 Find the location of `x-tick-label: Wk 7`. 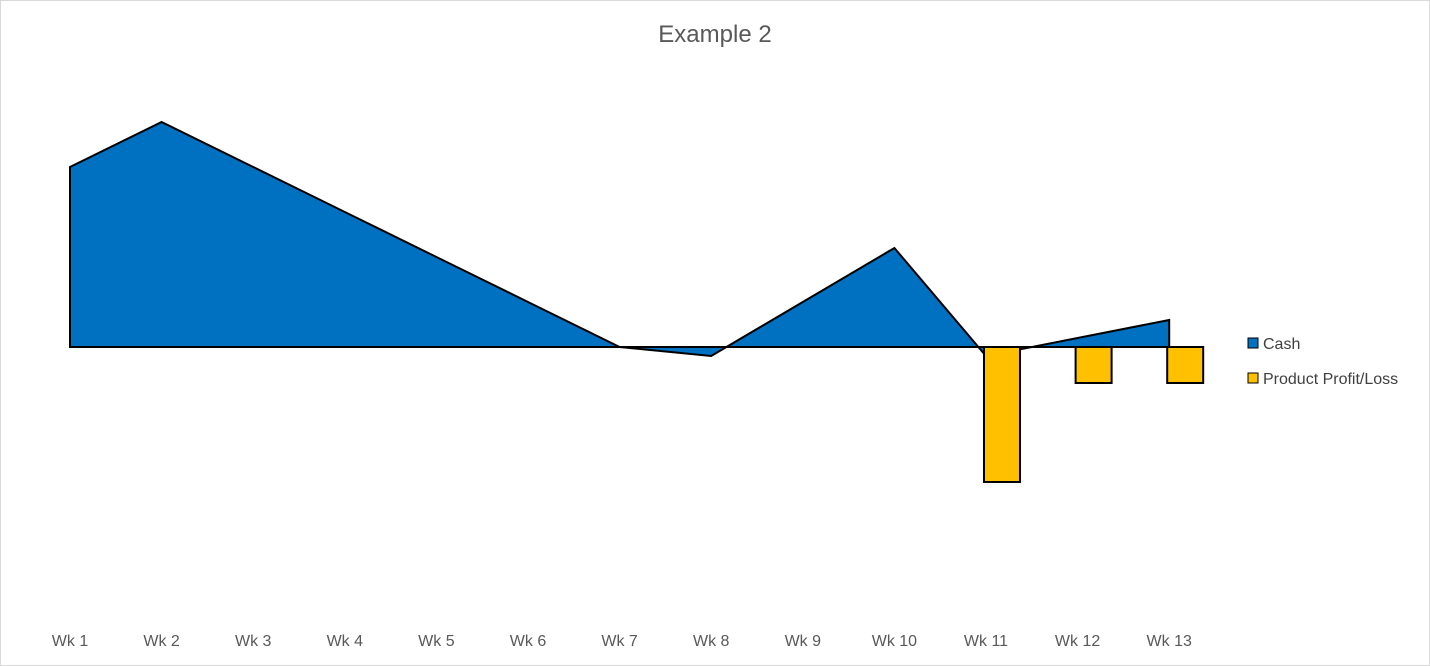

x-tick-label: Wk 7 is located at coordinates (619, 641).